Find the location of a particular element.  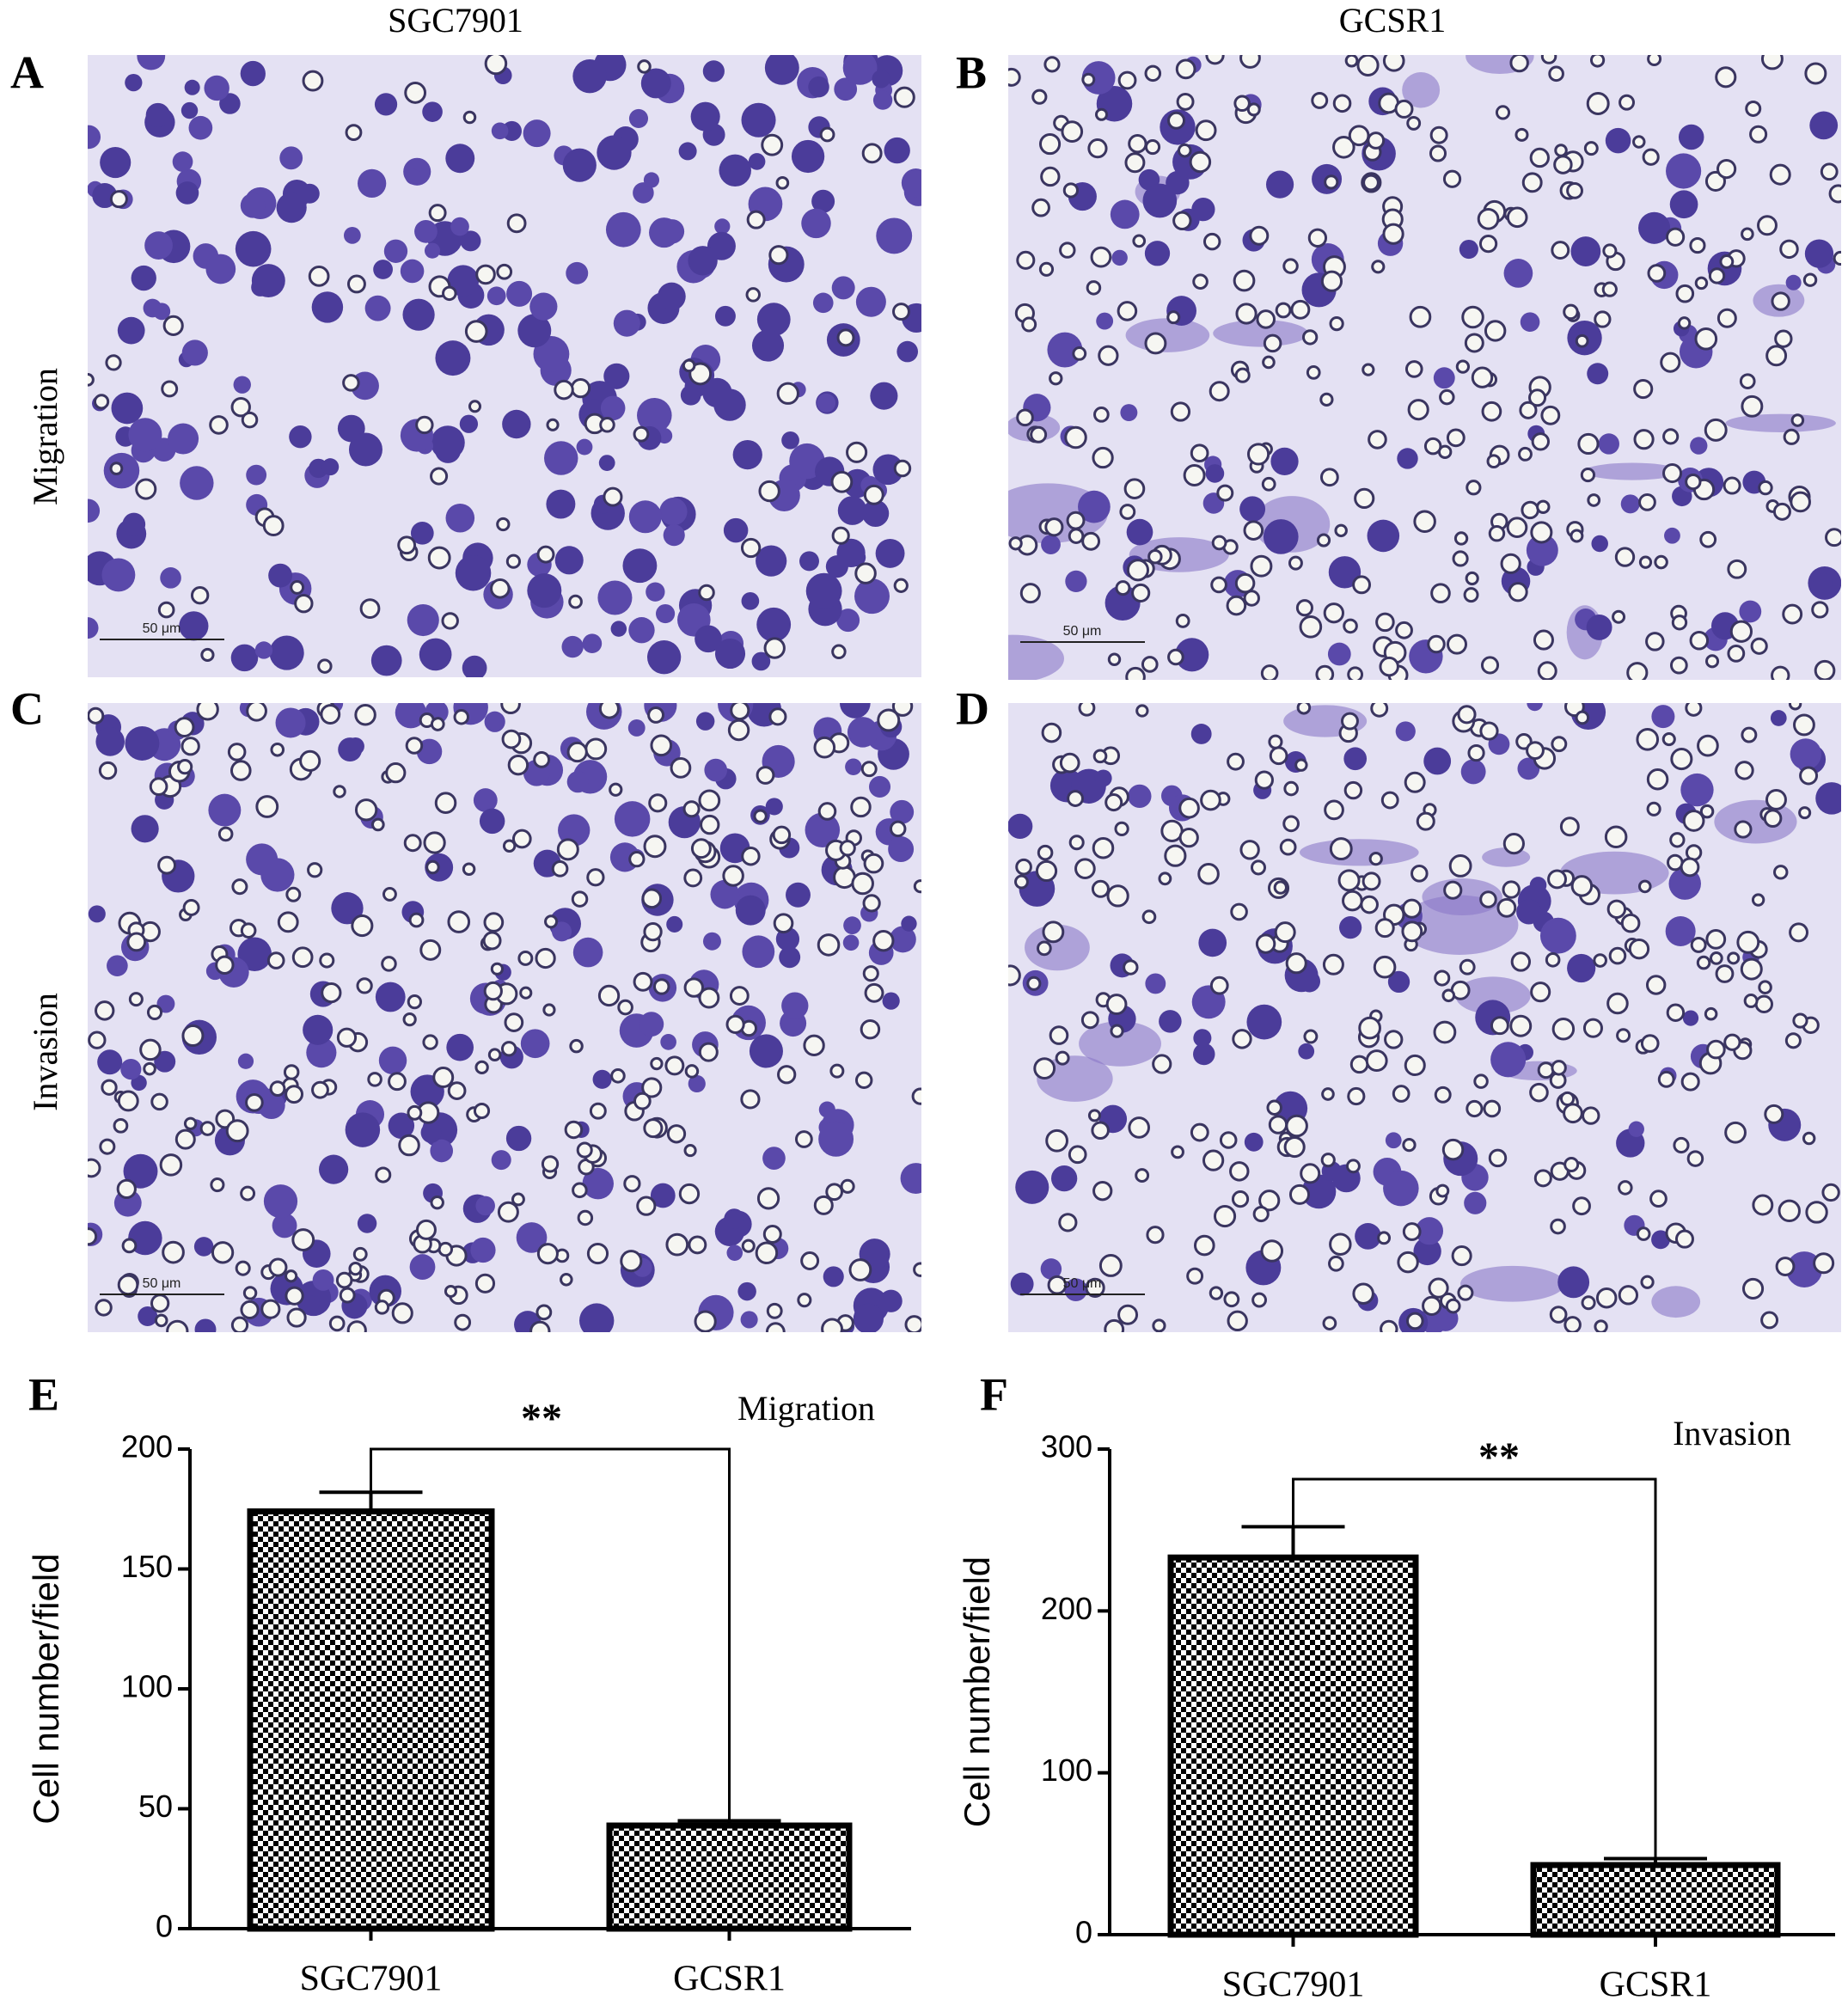

cell-spread is located at coordinates (1676, 1302).